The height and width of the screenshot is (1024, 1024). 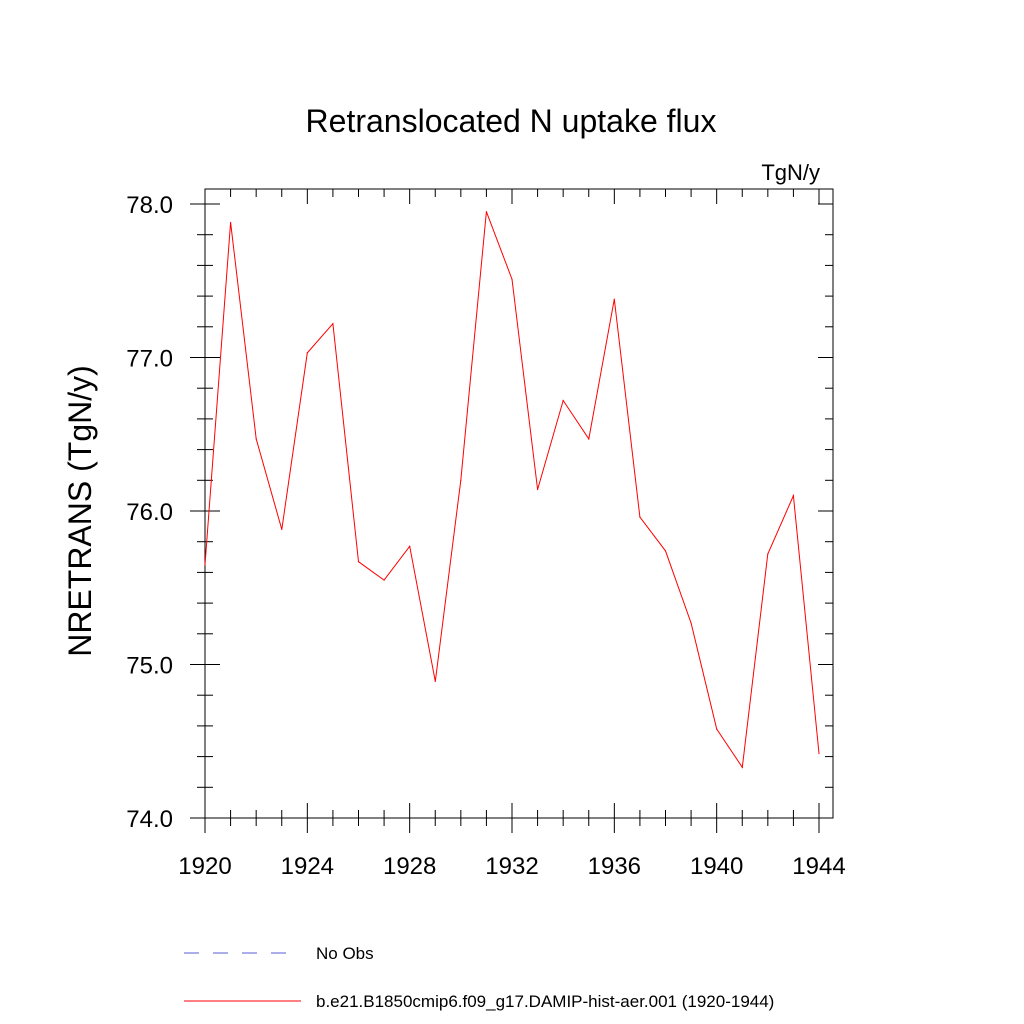 I want to click on y-axis-label: NRETRANS (TgN/y), so click(x=80, y=511).